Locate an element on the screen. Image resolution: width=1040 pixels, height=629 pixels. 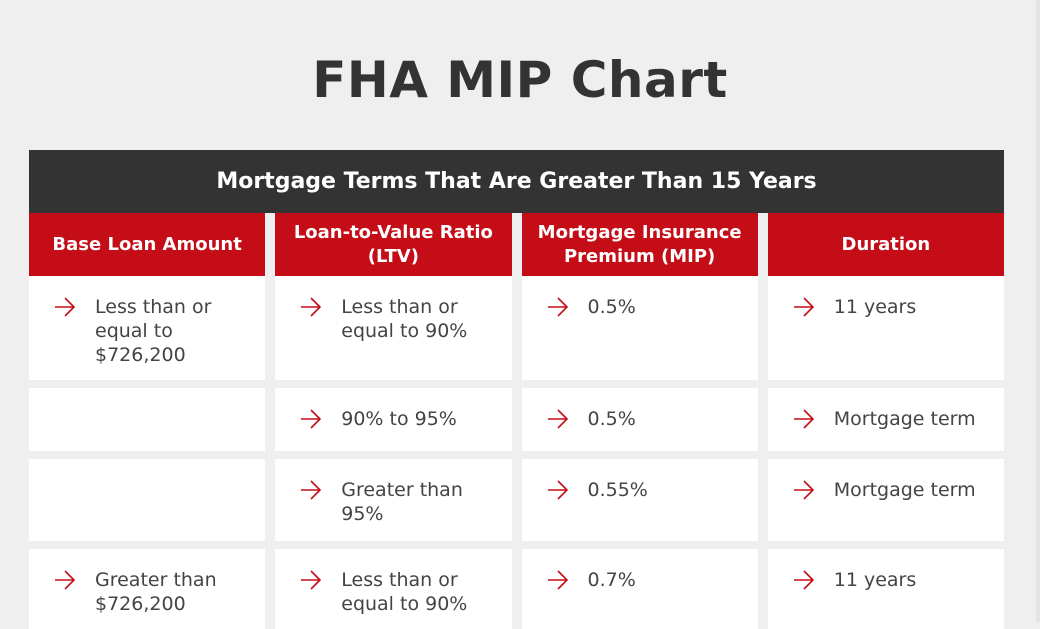
cell-text: 0.55% is located at coordinates (617, 490).